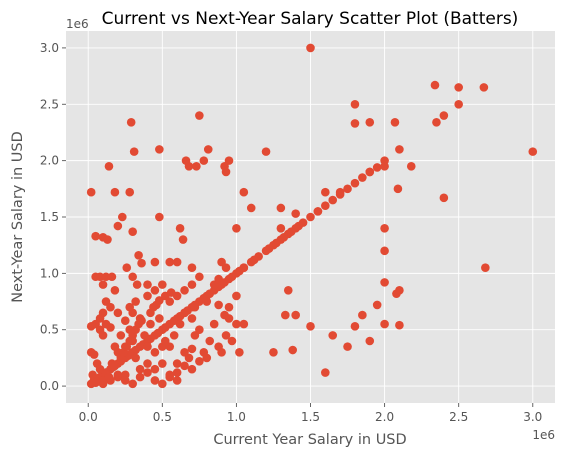 This screenshot has height=457, width=568. What do you see at coordinates (49, 104) in the screenshot?
I see `y-tick-label: 2.5` at bounding box center [49, 104].